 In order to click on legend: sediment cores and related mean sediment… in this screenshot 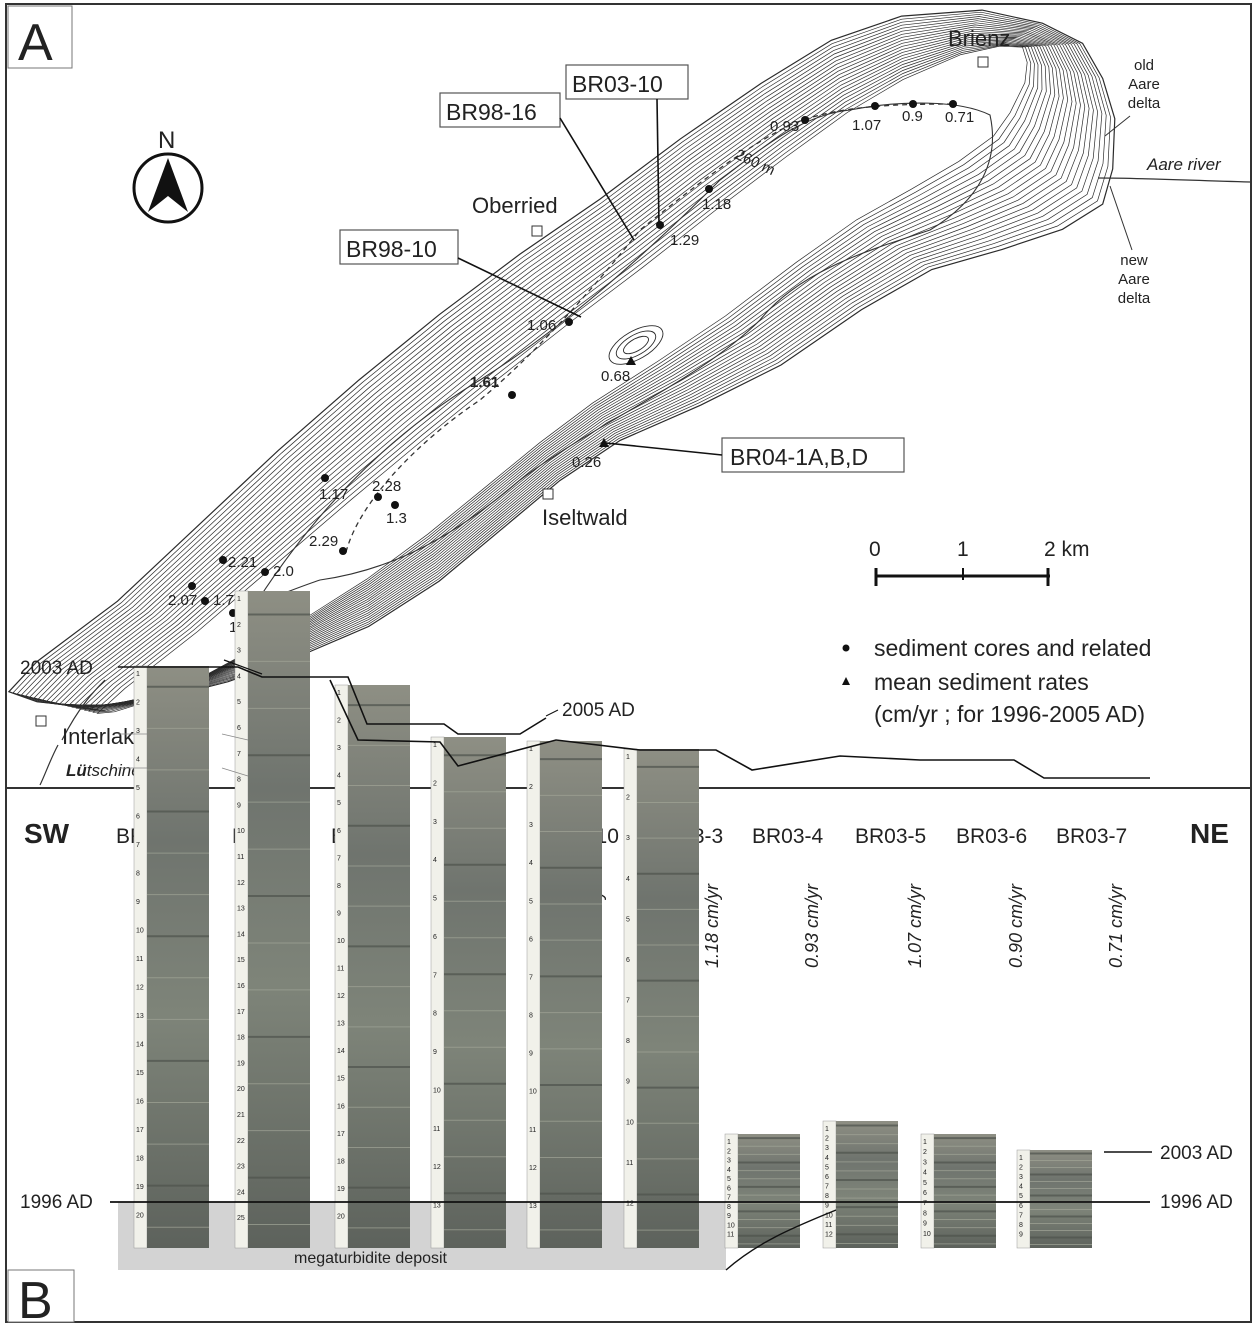, I will do `click(996, 681)`.